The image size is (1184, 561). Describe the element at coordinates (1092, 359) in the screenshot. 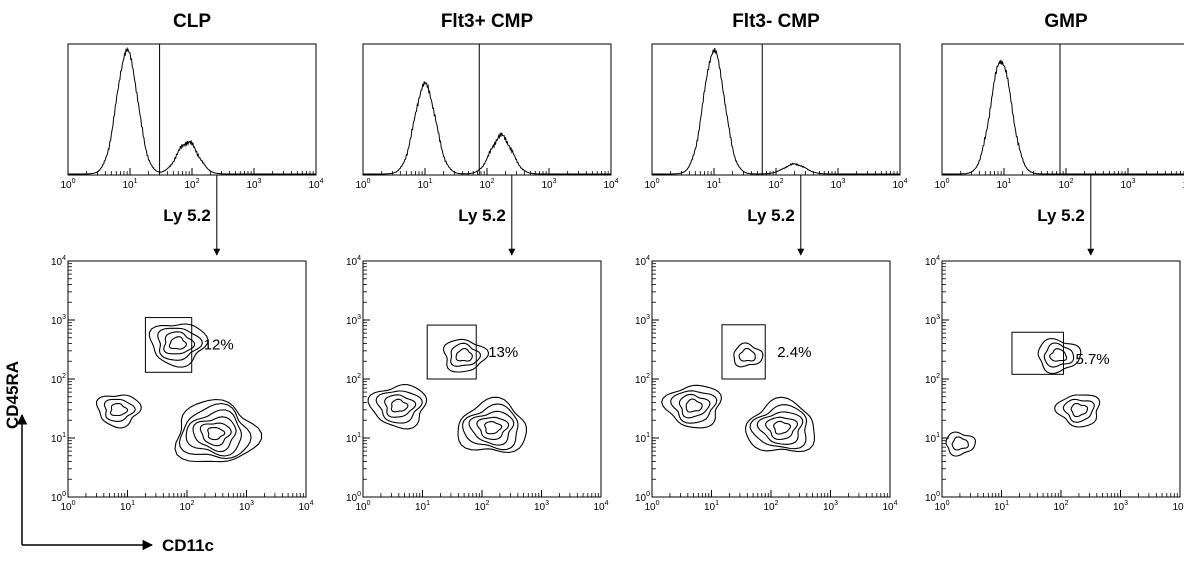

I see `gate-percent: 5.7%` at that location.